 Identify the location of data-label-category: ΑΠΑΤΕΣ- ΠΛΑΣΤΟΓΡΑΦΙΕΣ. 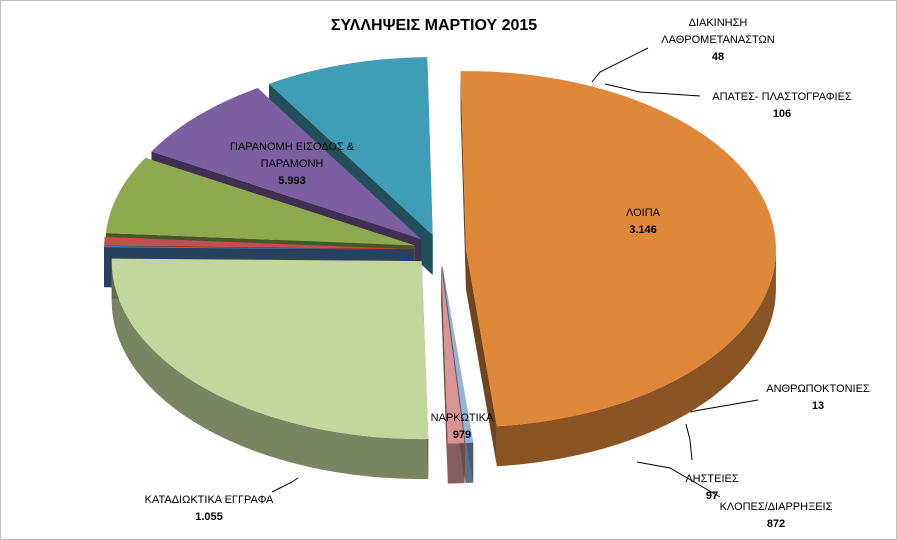
(782, 97).